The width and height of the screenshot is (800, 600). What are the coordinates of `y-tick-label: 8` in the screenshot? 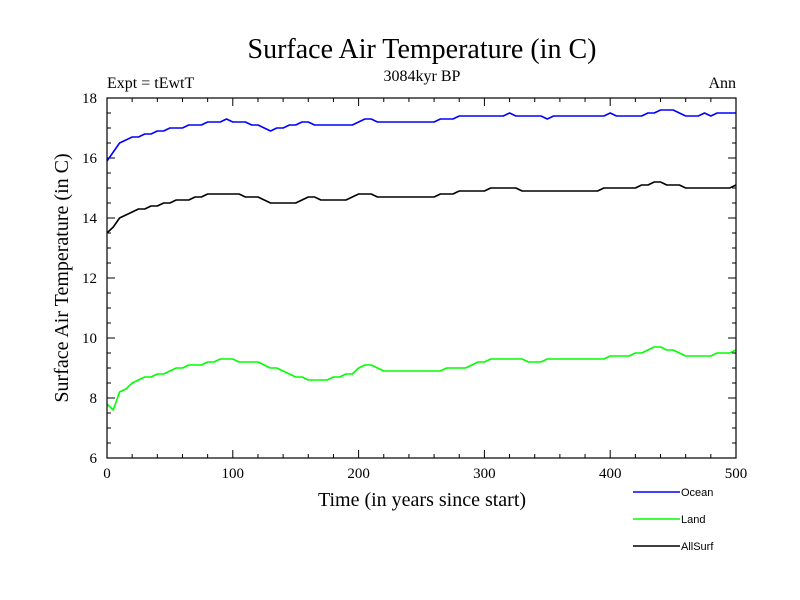 It's located at (94, 399).